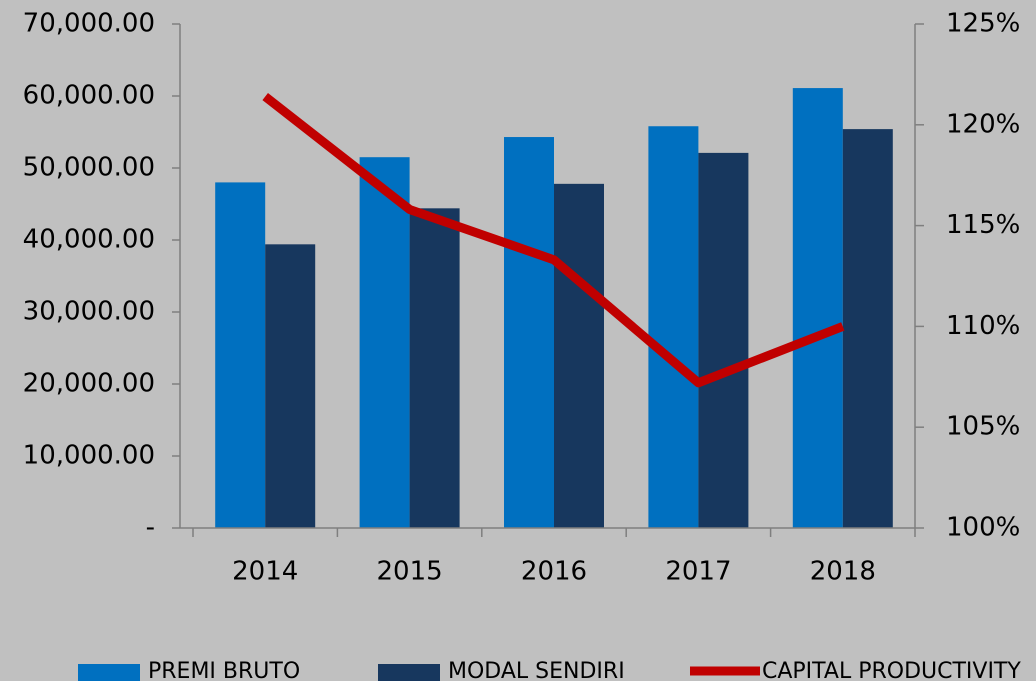 The image size is (1036, 681). Describe the element at coordinates (983, 326) in the screenshot. I see `y2-tick-label: 110%` at that location.